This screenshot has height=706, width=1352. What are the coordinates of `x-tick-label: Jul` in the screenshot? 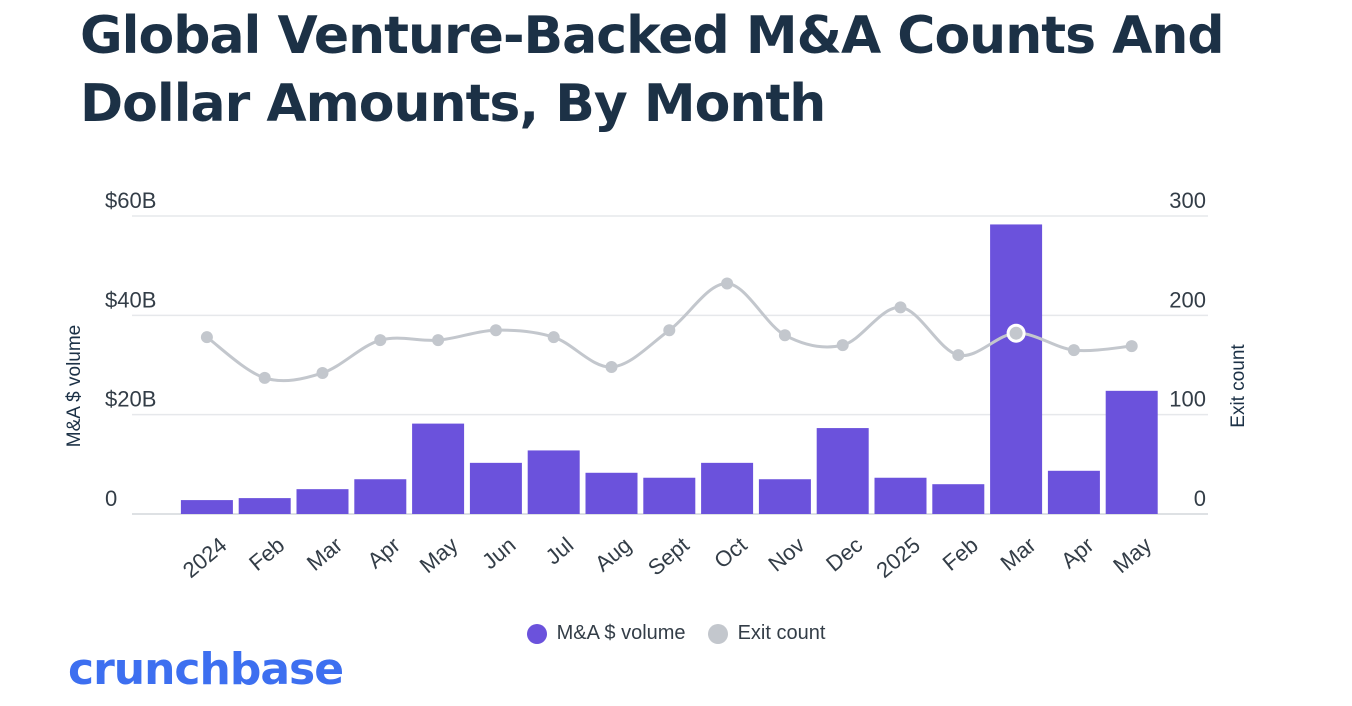 It's located at (560, 550).